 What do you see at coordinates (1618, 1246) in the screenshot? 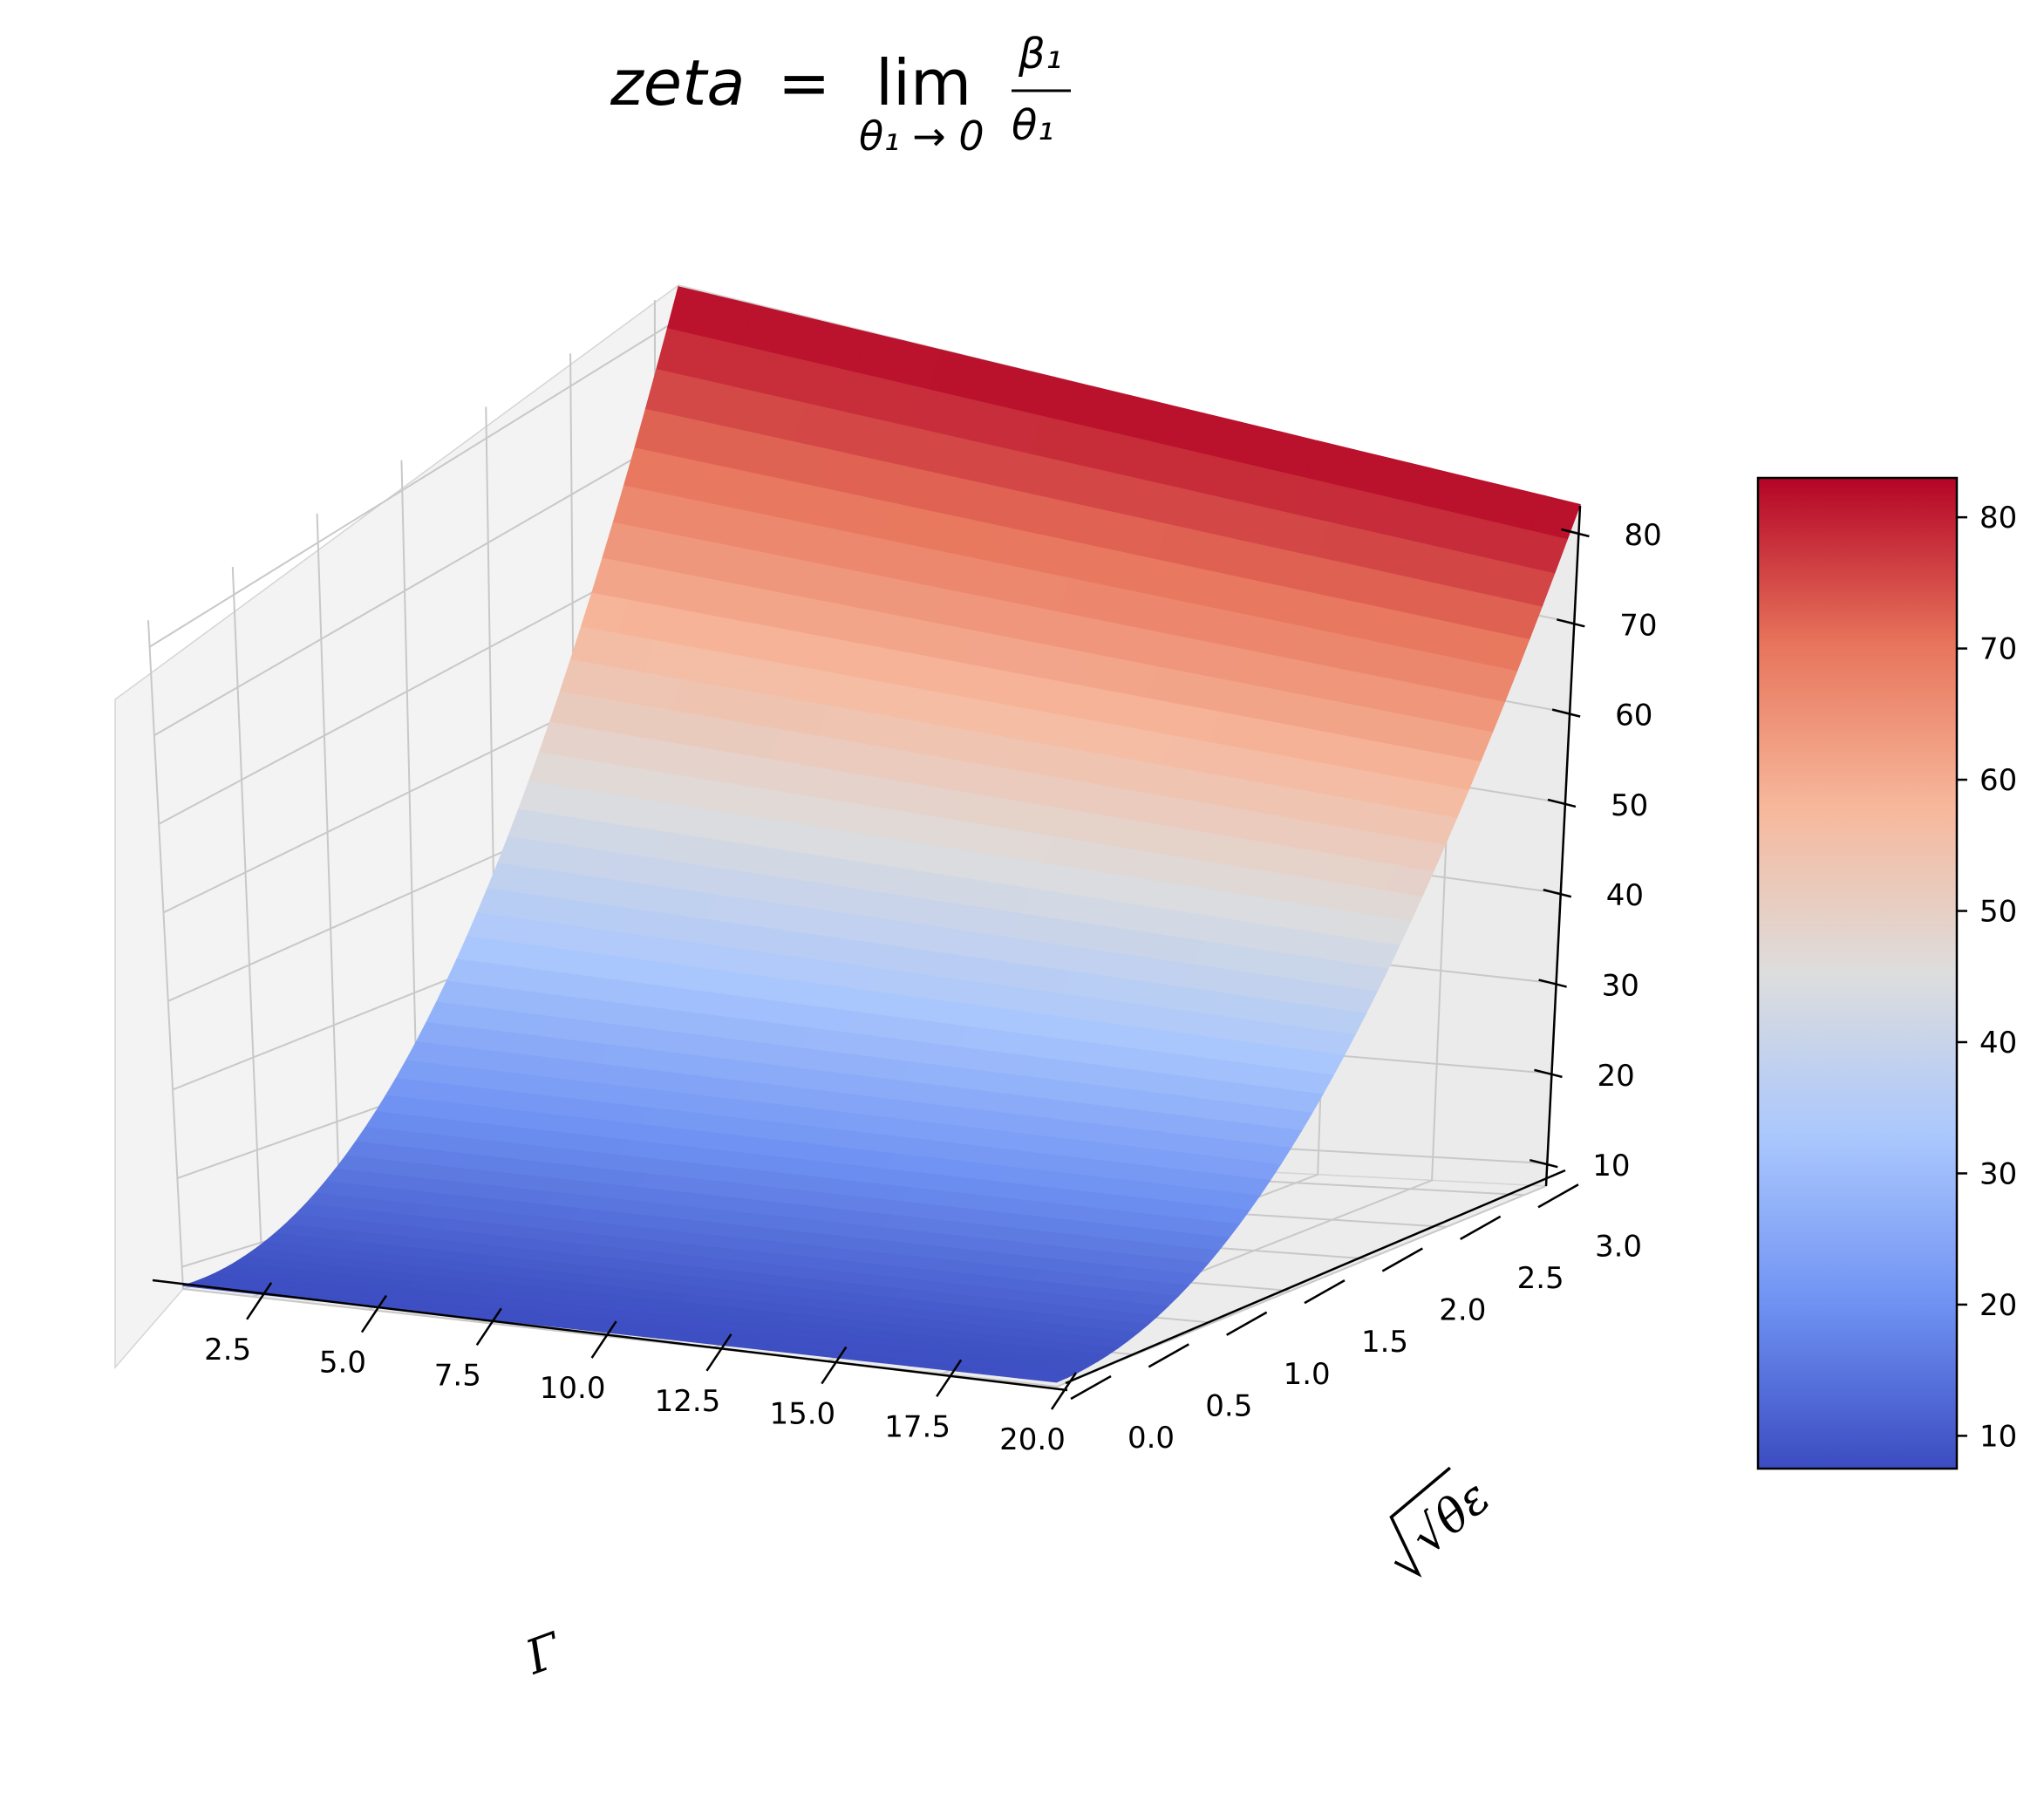
I see `y-tick-label: 3.0` at bounding box center [1618, 1246].